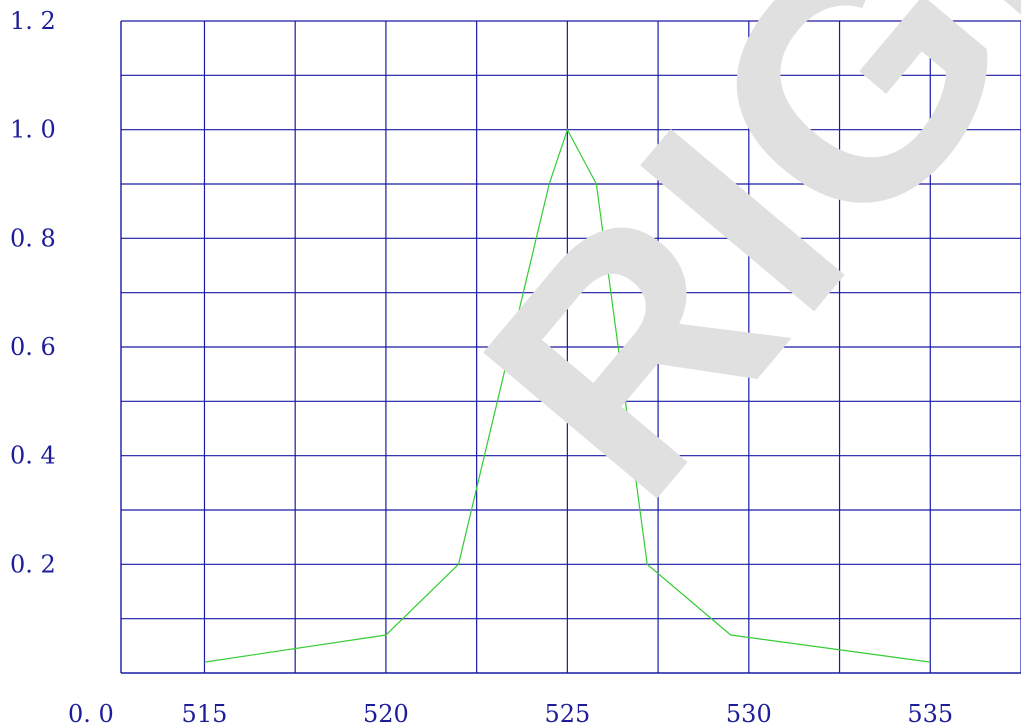  Describe the element at coordinates (33, 456) in the screenshot. I see `y-tick-label: 0. 4` at that location.